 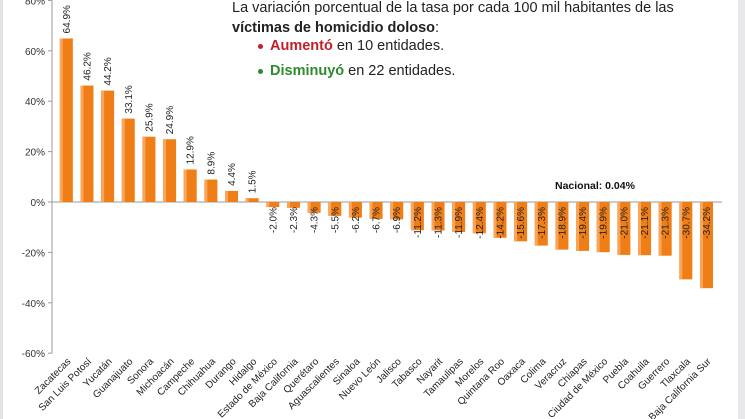 I want to click on data-label: -21.1%, so click(x=645, y=223).